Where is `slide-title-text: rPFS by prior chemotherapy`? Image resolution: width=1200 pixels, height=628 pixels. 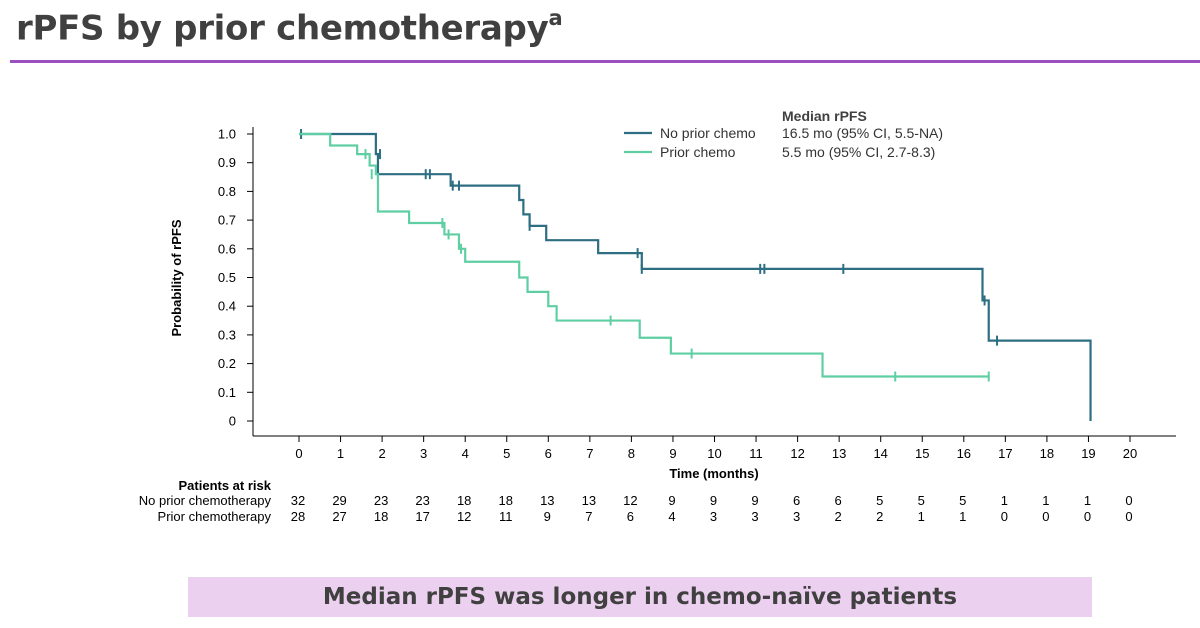
slide-title-text: rPFS by prior chemotherapy is located at coordinates (282, 28).